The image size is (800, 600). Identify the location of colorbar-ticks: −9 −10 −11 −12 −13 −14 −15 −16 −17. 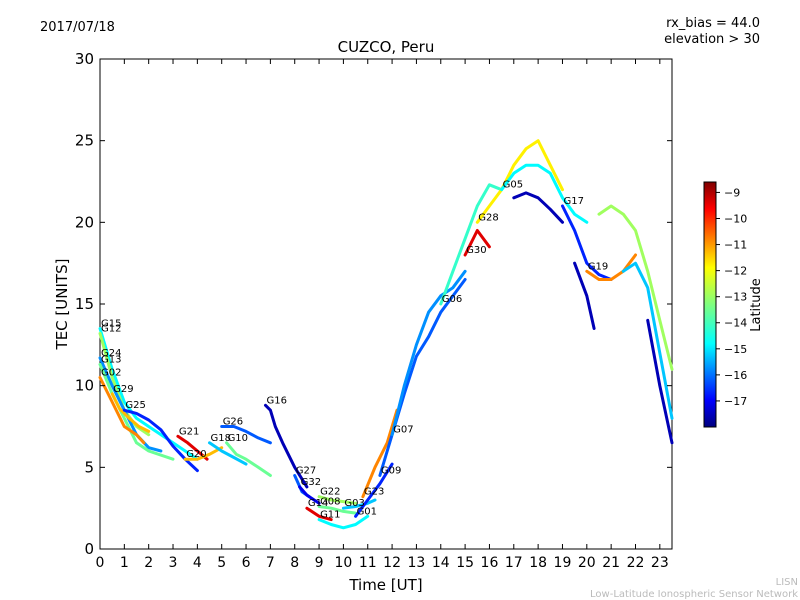
(731, 297).